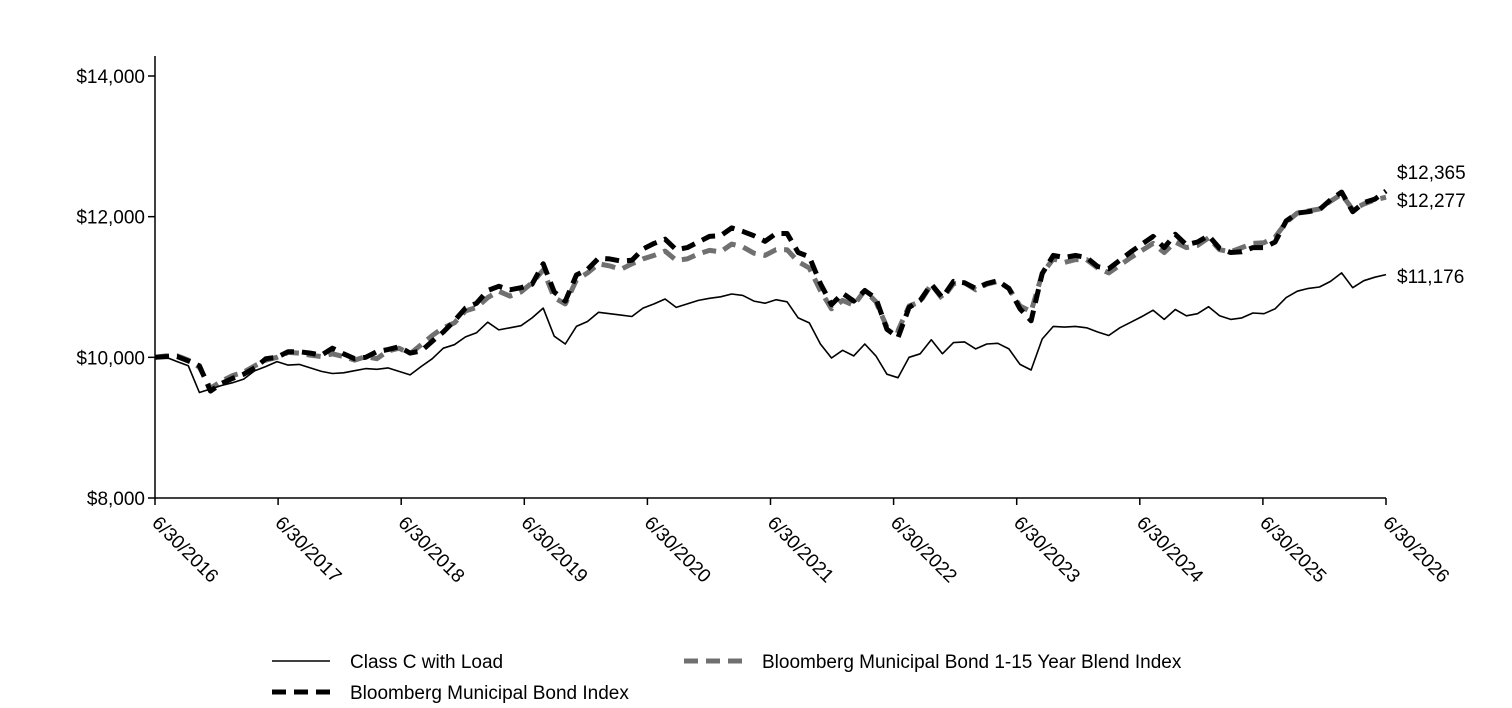  Describe the element at coordinates (800, 550) in the screenshot. I see `x-tick-label: 6/30/2021` at that location.